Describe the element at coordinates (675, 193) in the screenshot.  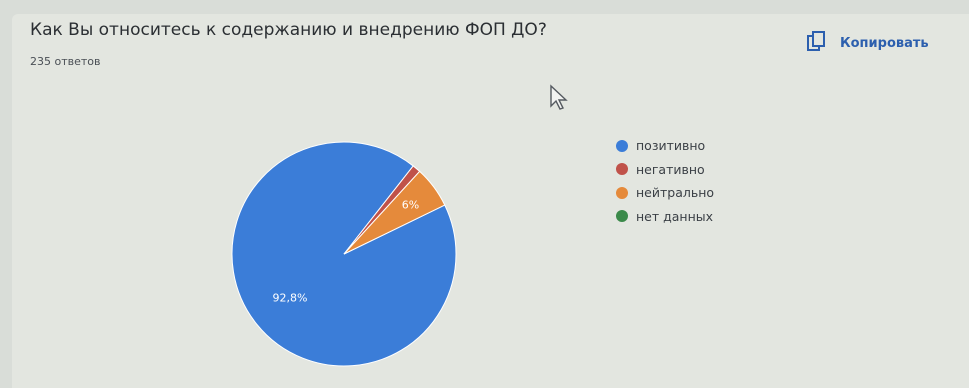
I see `legend-label-neutral: нейтрально` at that location.